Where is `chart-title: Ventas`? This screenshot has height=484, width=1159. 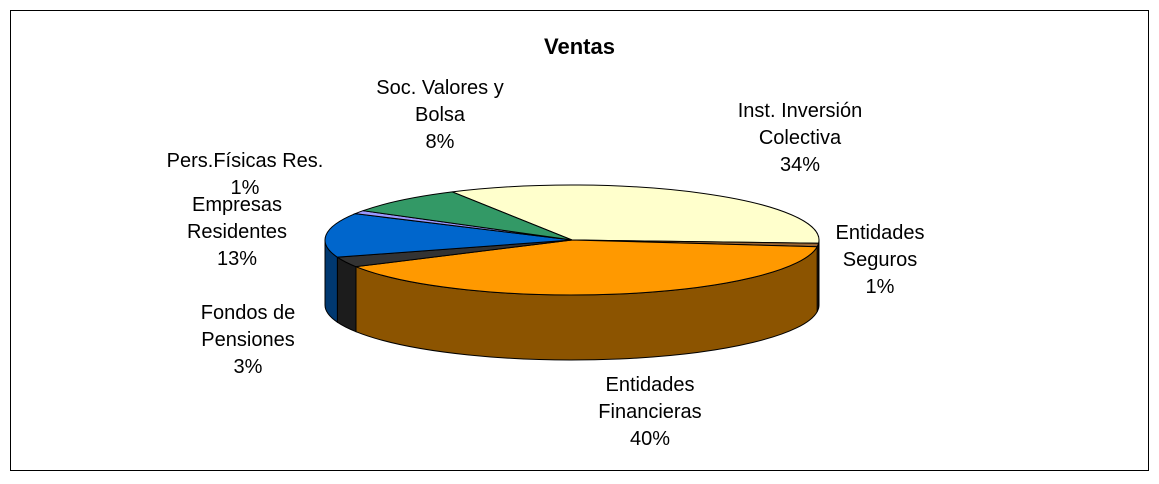
chart-title: Ventas is located at coordinates (579, 46).